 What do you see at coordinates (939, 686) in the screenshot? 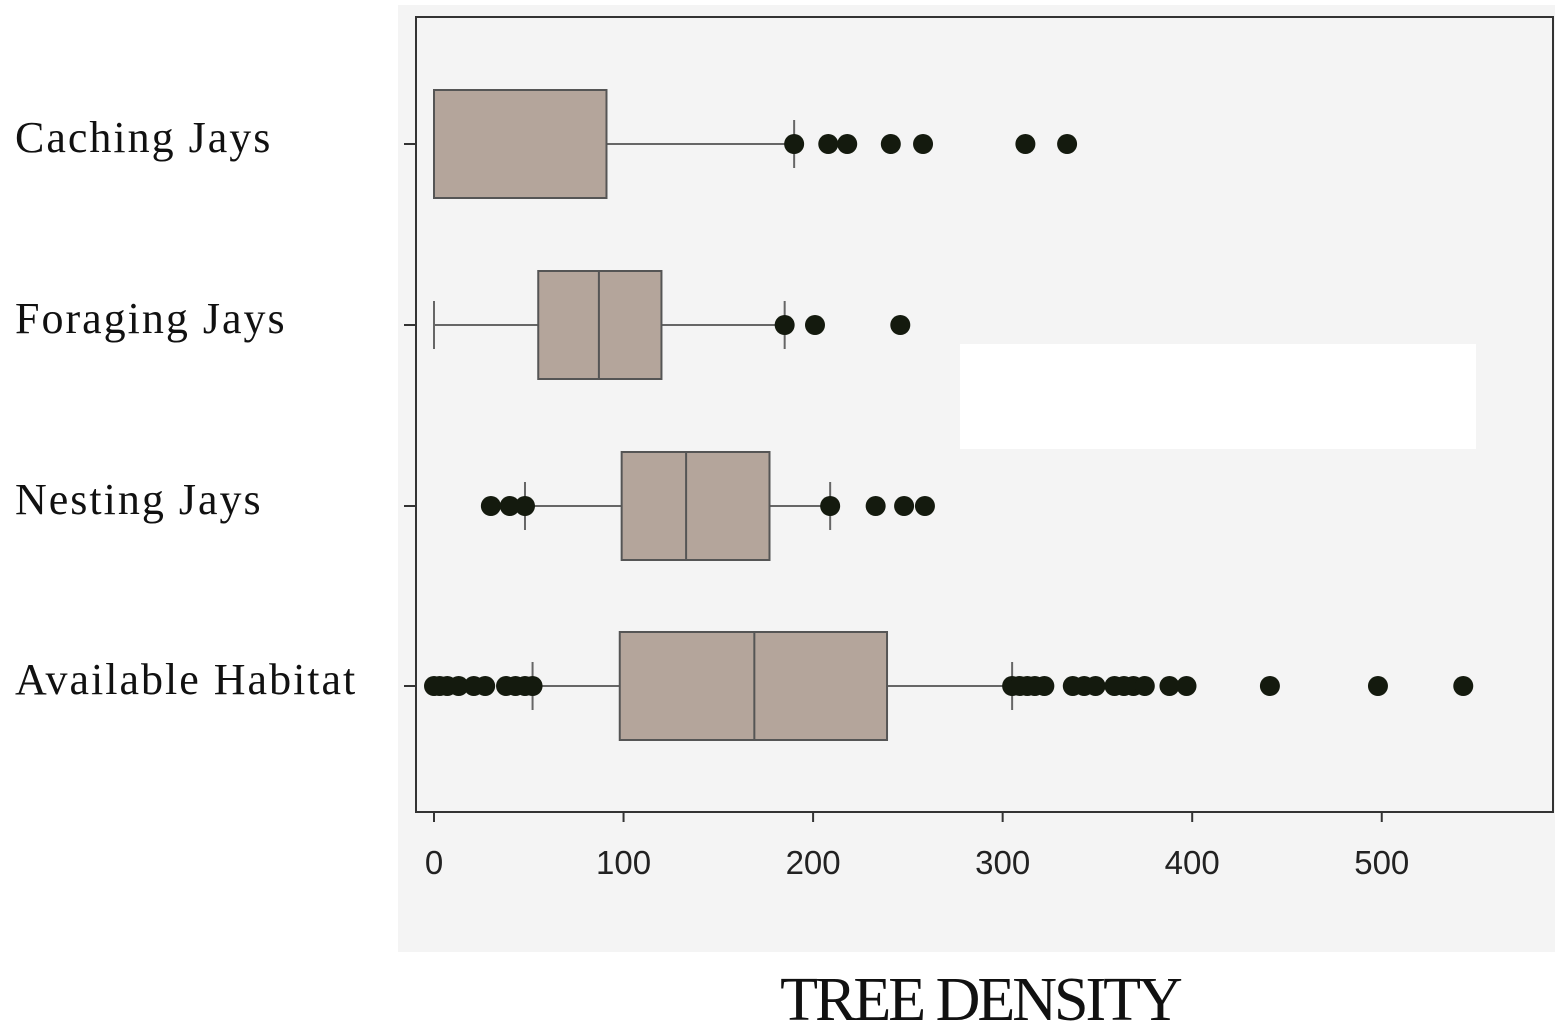
I see `box-group-available-habitat` at bounding box center [939, 686].